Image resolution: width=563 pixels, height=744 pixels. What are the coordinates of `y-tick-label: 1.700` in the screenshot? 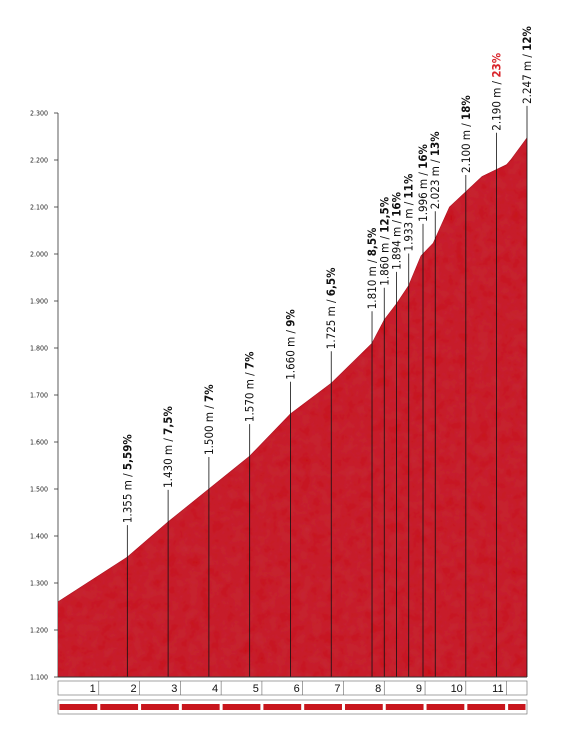 It's located at (39, 396).